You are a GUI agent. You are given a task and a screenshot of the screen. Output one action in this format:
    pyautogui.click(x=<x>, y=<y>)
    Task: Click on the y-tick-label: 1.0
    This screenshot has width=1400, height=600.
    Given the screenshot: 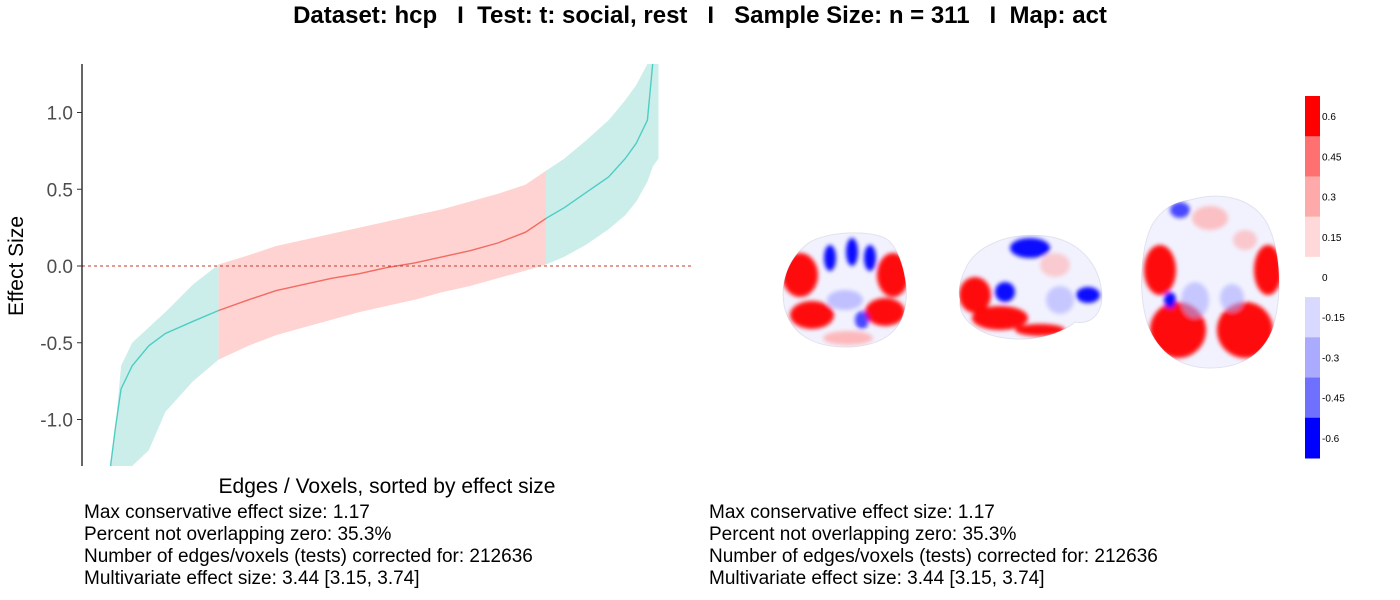 What is the action you would take?
    pyautogui.click(x=60, y=114)
    